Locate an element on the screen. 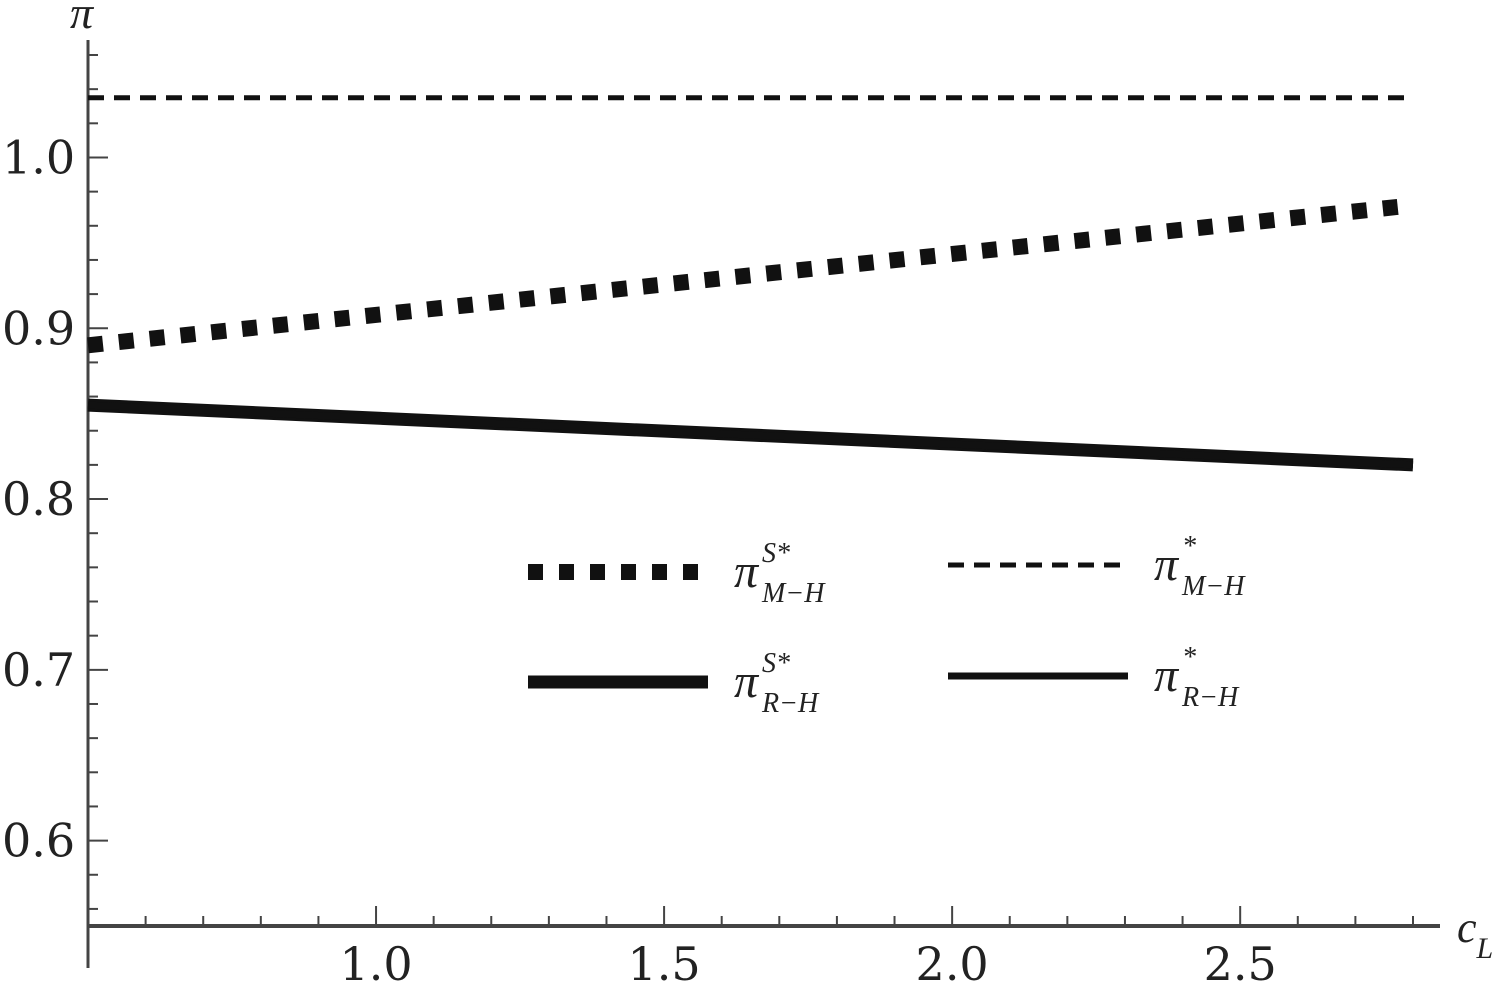  y-tick-label: 0.7 is located at coordinates (38, 670).